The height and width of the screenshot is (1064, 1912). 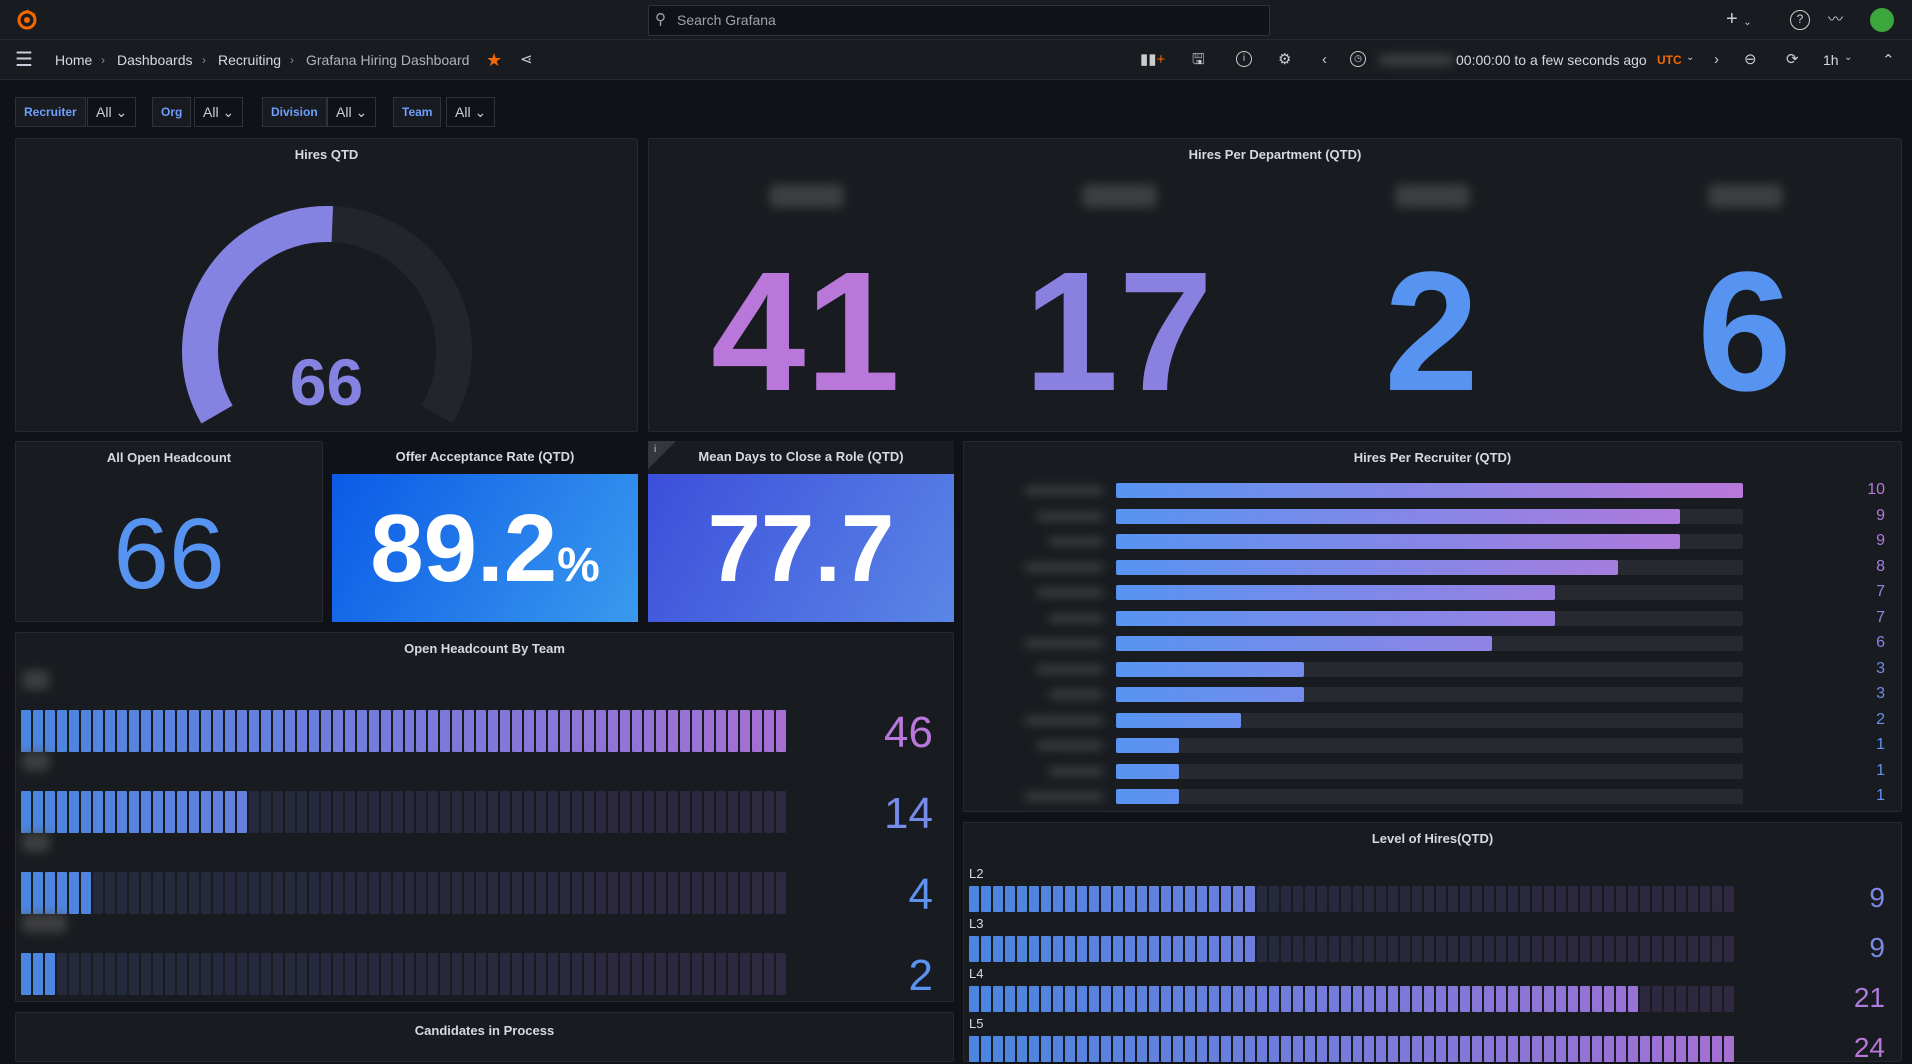 I want to click on avatar, so click(x=1882, y=20).